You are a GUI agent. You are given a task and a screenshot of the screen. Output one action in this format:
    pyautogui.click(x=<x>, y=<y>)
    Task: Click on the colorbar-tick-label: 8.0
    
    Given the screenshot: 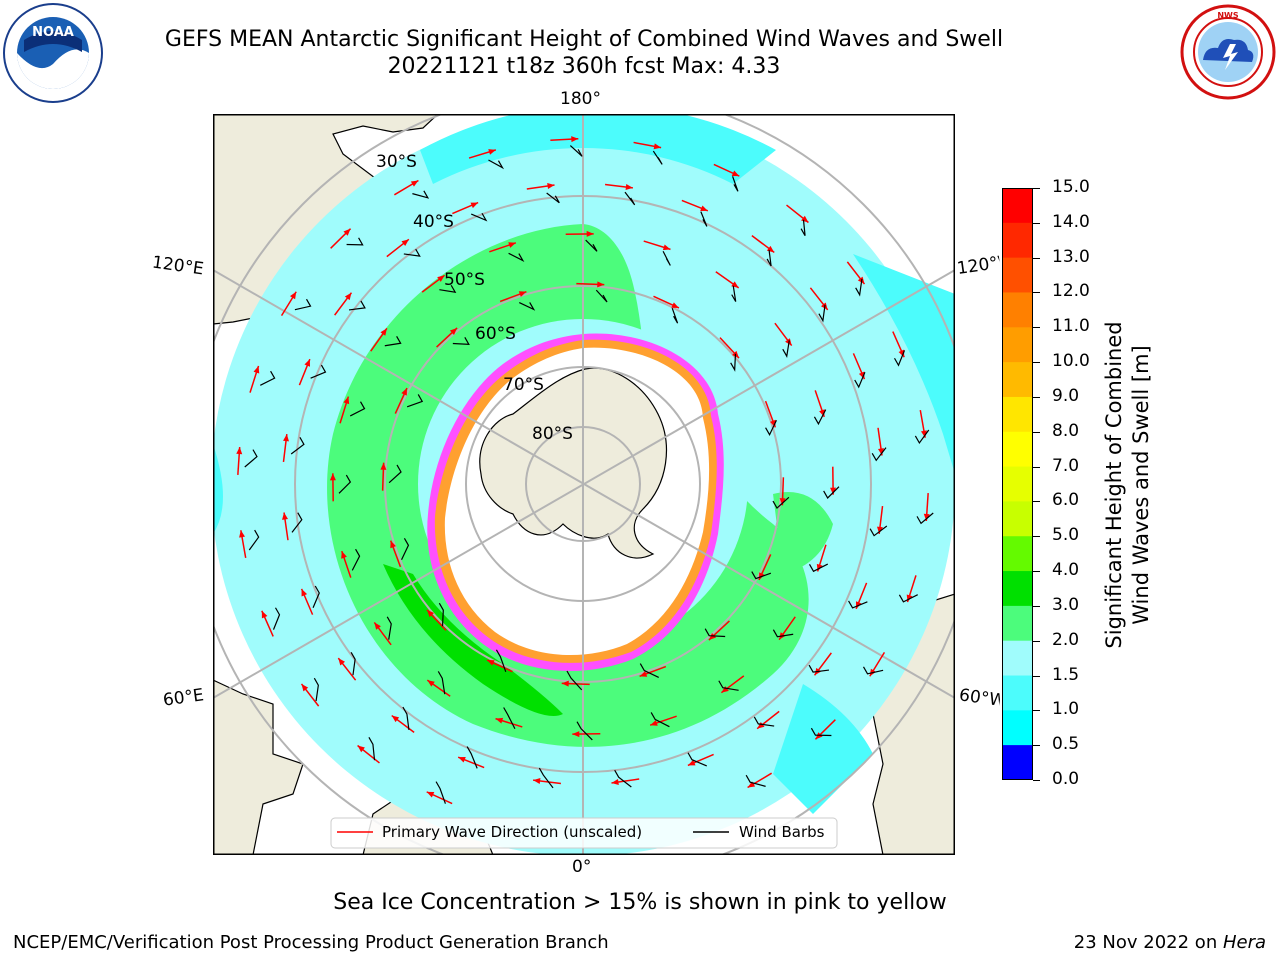 What is the action you would take?
    pyautogui.click(x=1066, y=430)
    